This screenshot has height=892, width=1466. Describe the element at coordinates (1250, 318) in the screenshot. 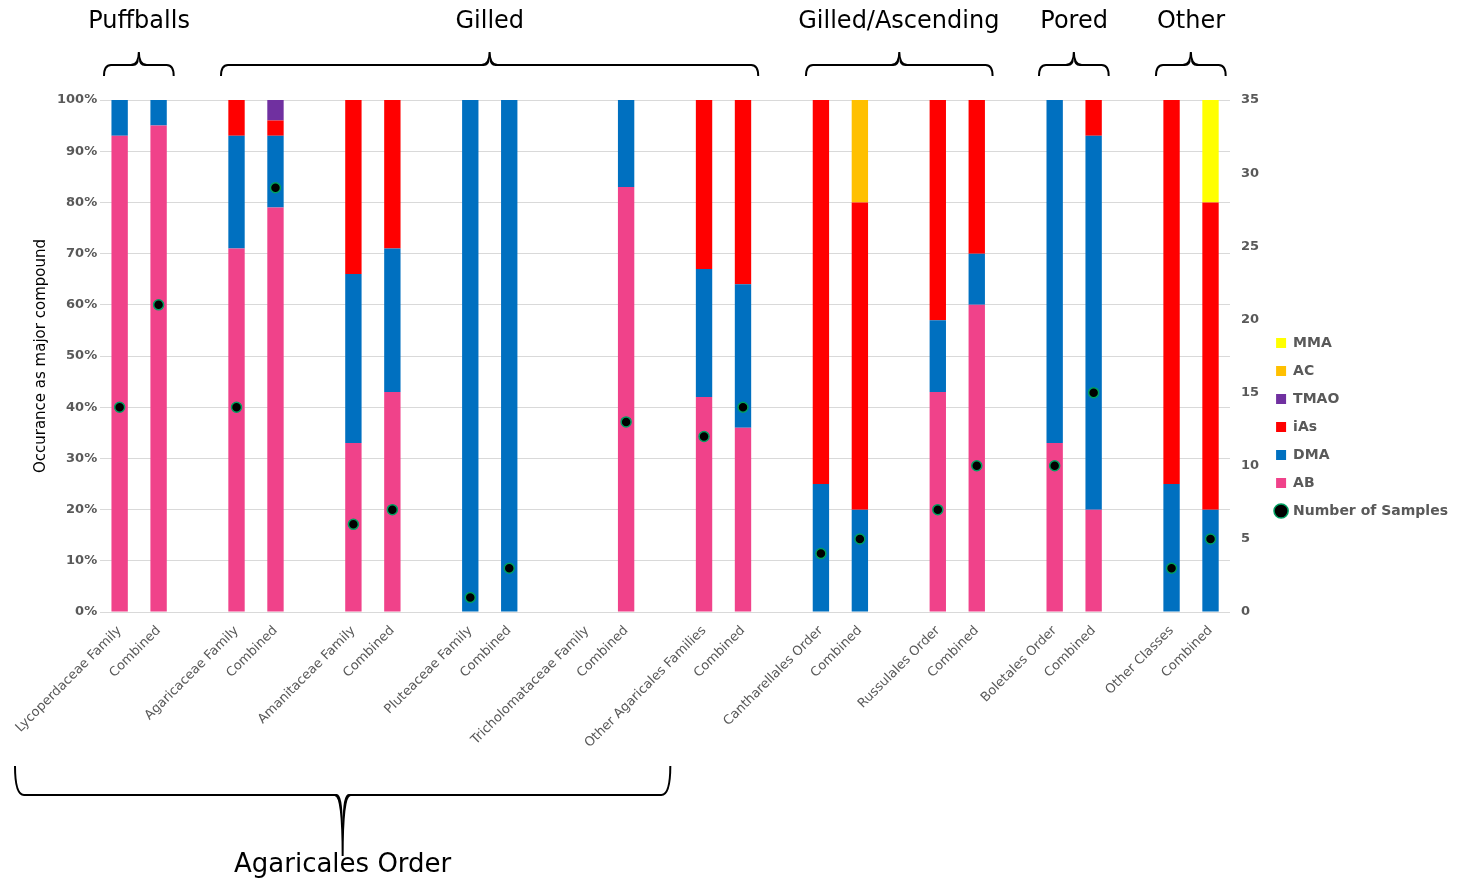

I see `y2-tick-label: 20` at that location.